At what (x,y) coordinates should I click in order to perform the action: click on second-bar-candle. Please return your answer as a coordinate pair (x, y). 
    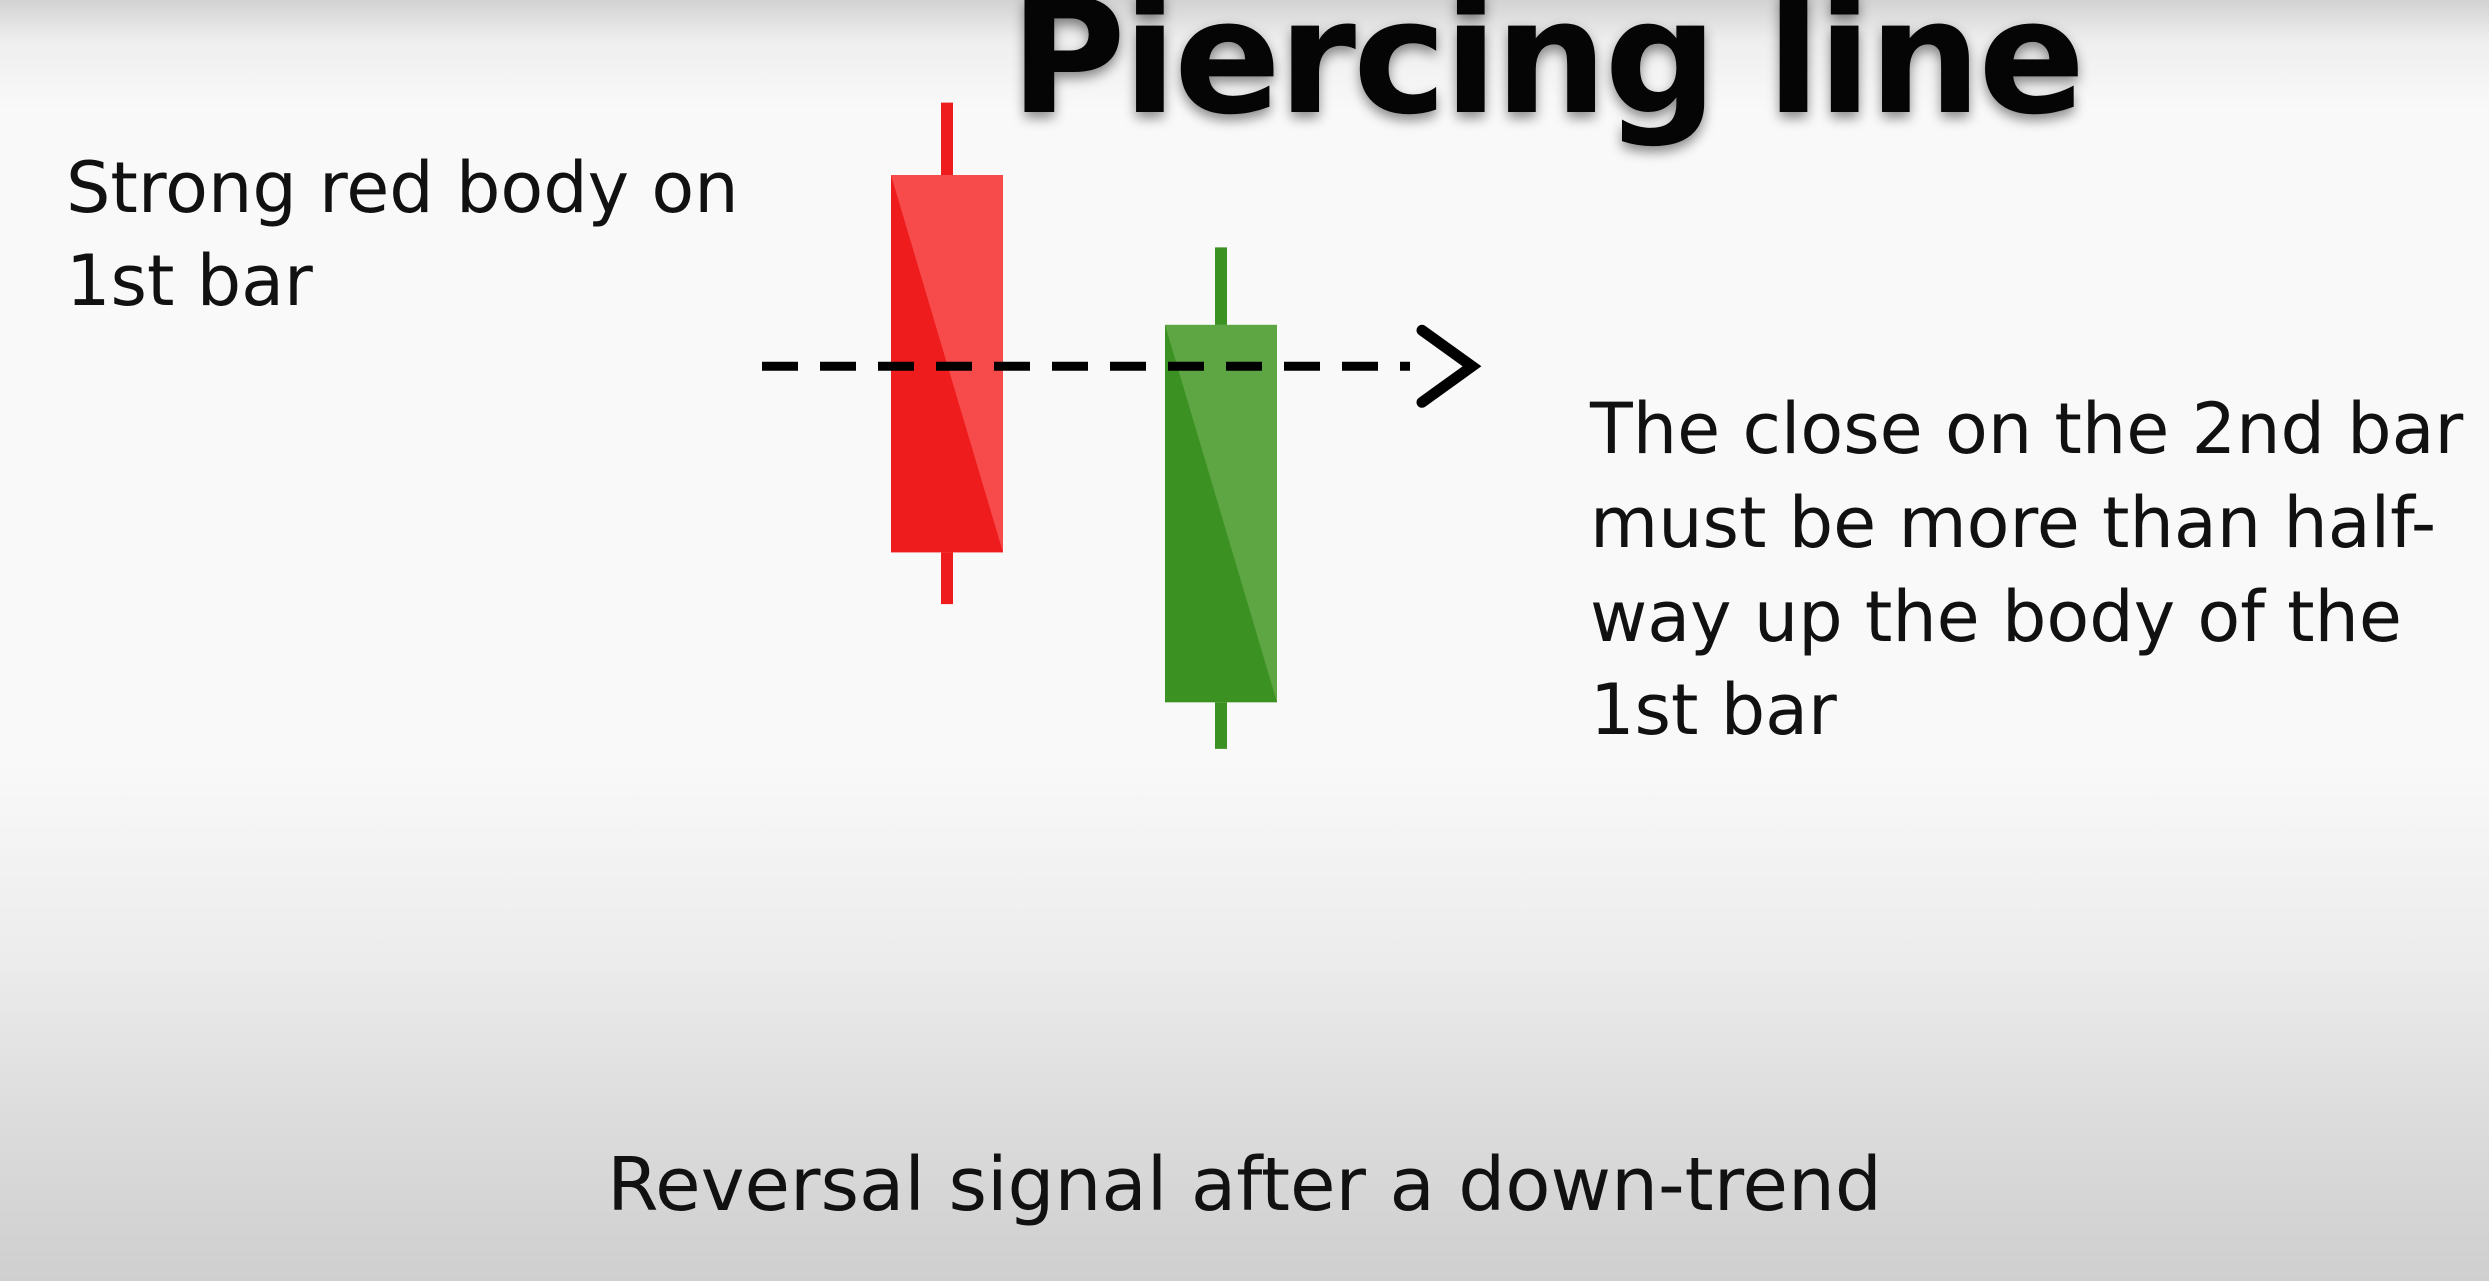
    Looking at the image, I should click on (1221, 498).